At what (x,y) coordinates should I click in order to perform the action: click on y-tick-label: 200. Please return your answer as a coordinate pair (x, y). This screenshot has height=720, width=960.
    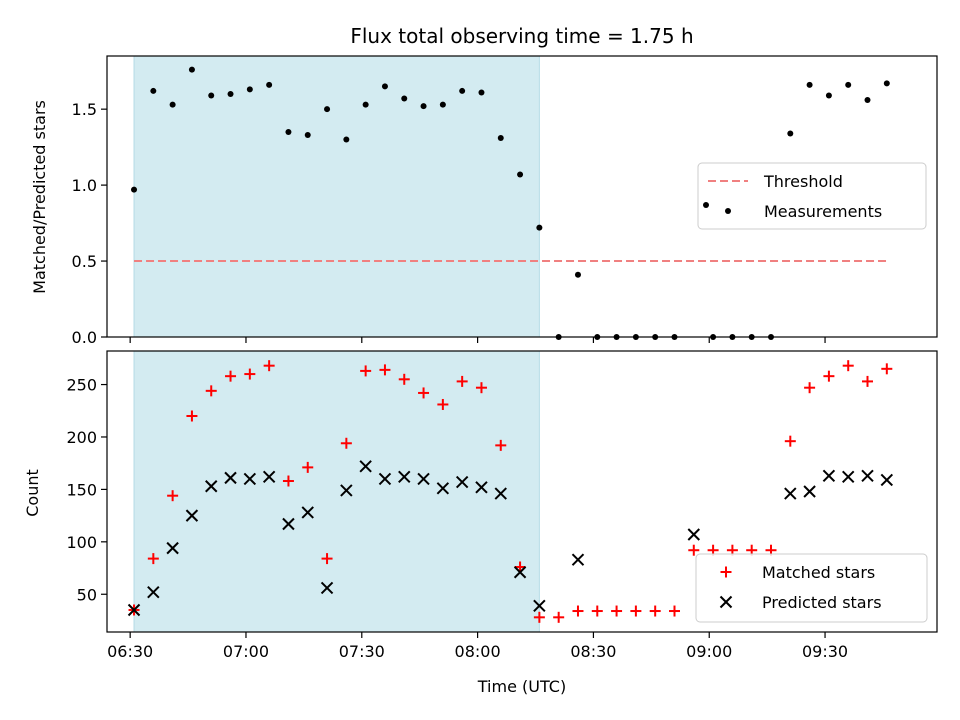
    Looking at the image, I should click on (81, 437).